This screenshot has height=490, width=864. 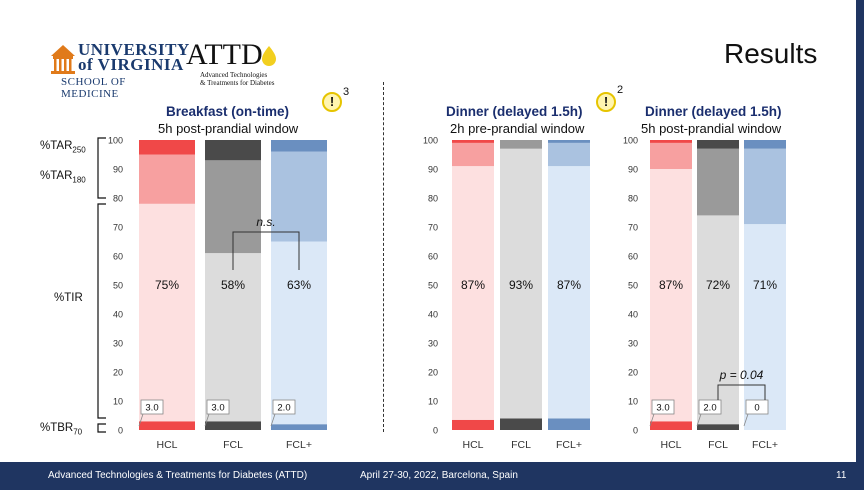 I want to click on tbr-value-label: 2.0, so click(x=283, y=408).